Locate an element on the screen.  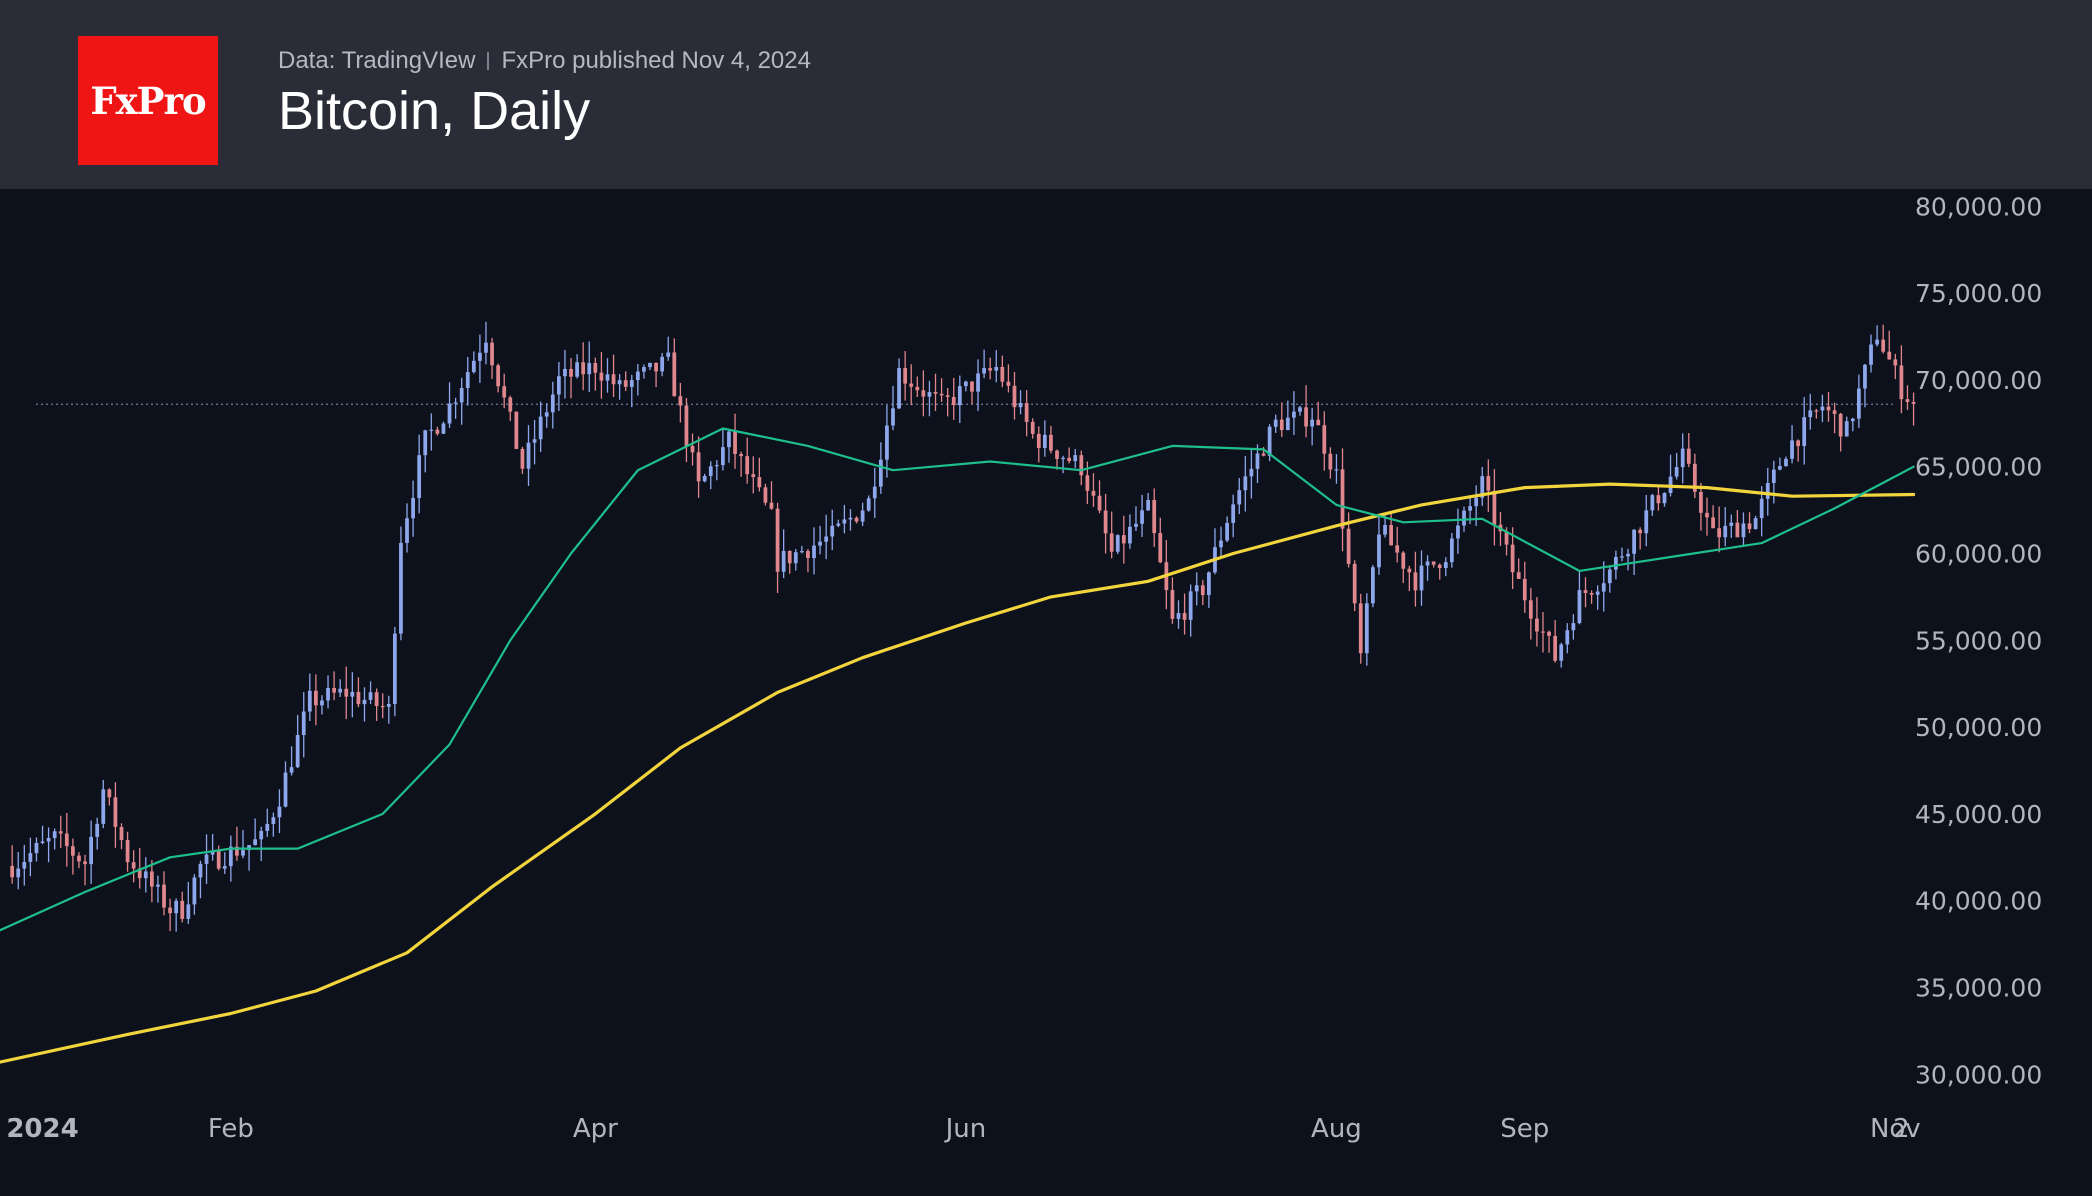
data-source: Data: TradingVIew is located at coordinates (377, 60).